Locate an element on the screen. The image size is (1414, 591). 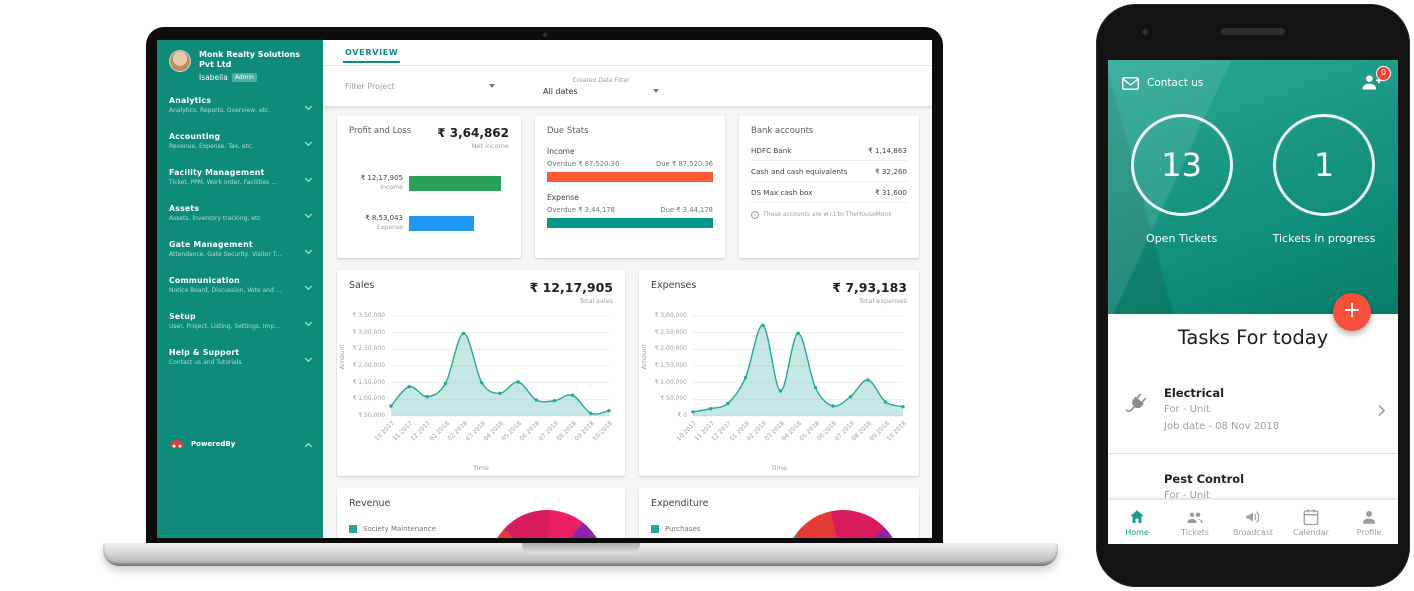
bank-row: Cash and cash equivalents ₹ 32,260 is located at coordinates (829, 171).